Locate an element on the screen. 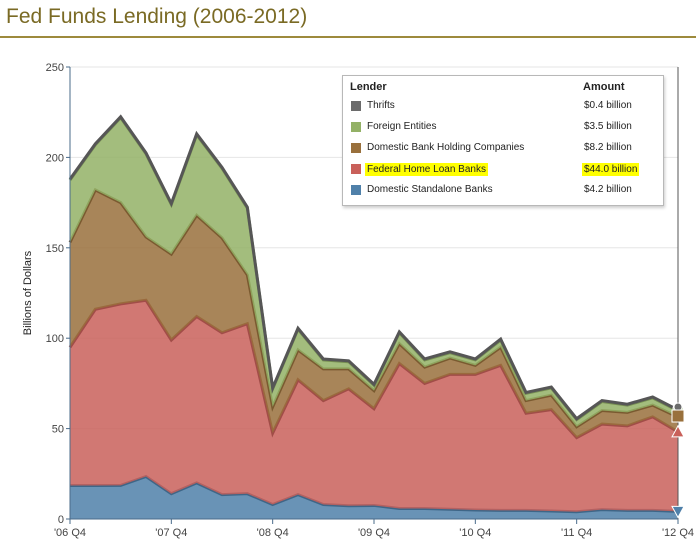 The width and height of the screenshot is (696, 544). y-tick-label: 0 is located at coordinates (61, 520).